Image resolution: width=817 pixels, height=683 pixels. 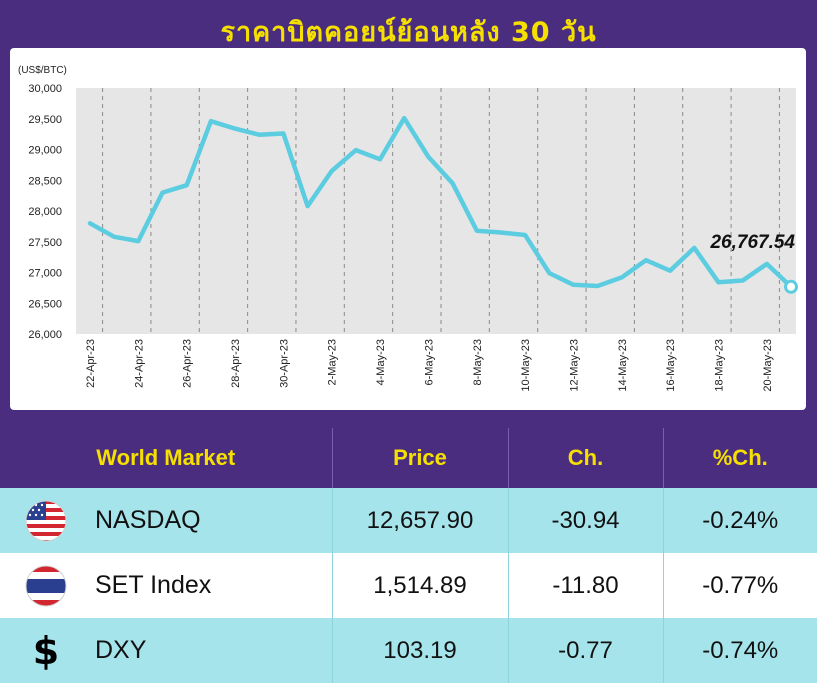 I want to click on market-price: 103.19, so click(x=419, y=650).